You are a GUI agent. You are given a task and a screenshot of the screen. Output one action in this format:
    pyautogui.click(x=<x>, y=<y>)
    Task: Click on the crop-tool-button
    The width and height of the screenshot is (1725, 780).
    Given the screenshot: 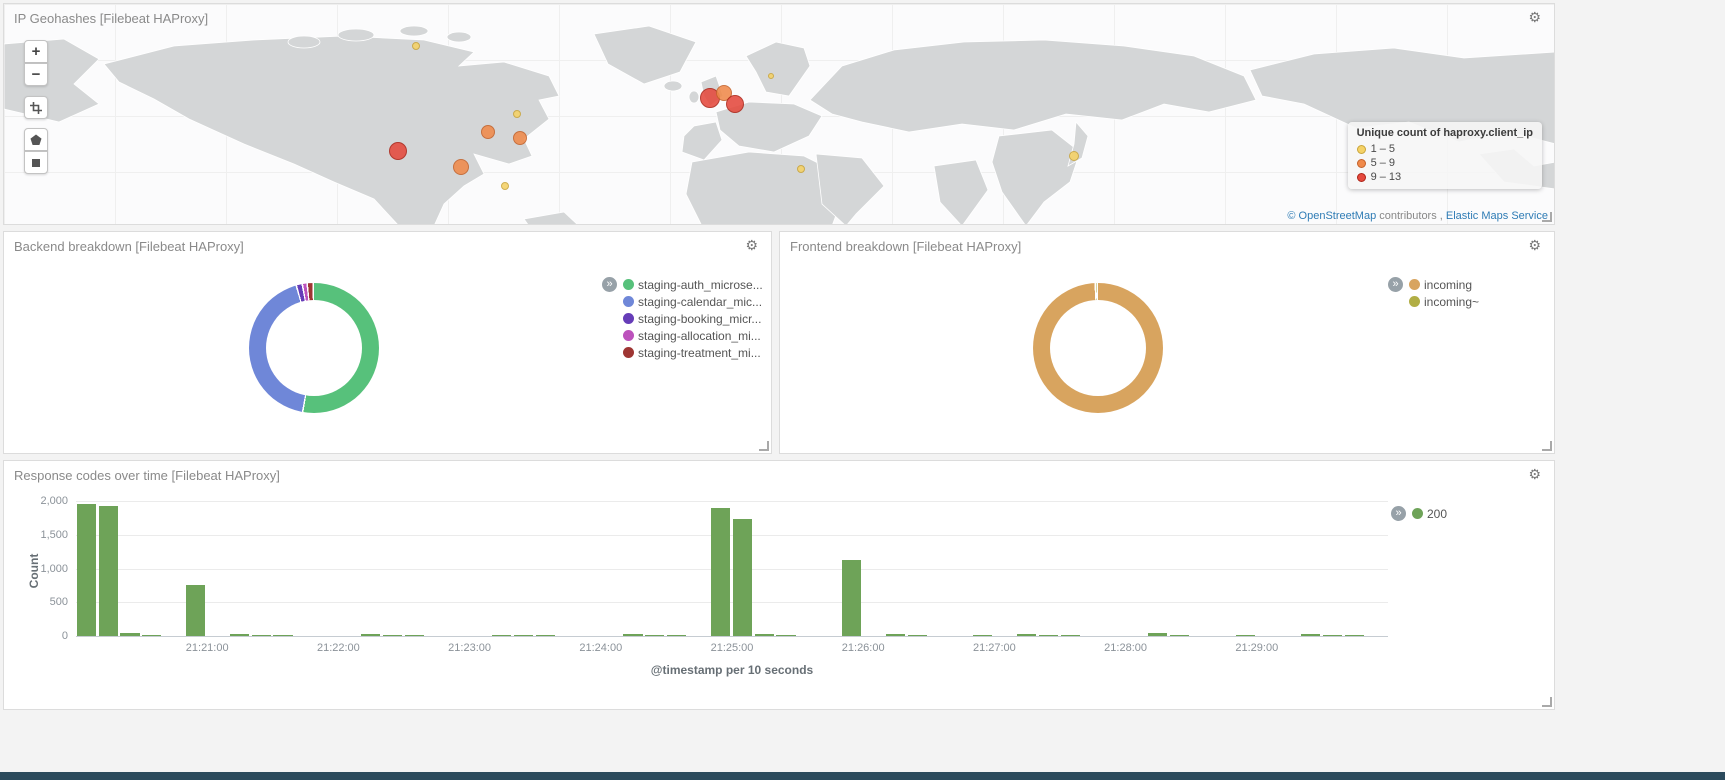 What is the action you would take?
    pyautogui.click(x=36, y=107)
    